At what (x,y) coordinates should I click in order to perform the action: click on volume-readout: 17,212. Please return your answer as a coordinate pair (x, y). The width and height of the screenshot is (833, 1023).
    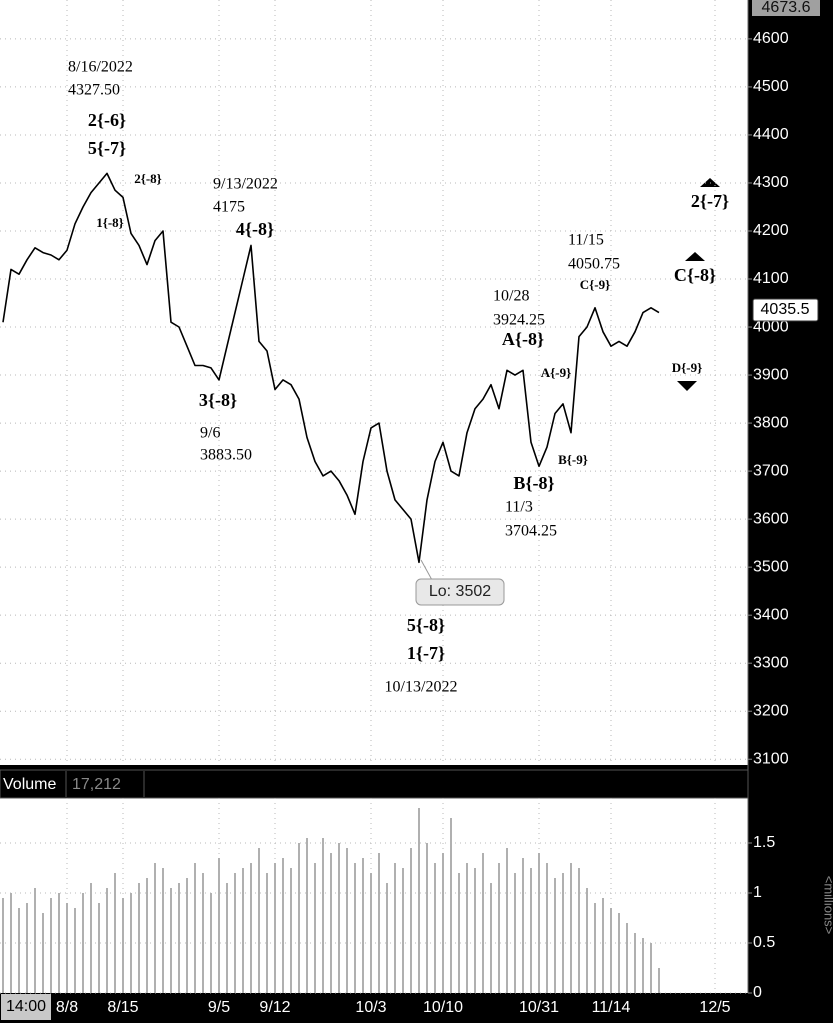
    Looking at the image, I should click on (96, 784).